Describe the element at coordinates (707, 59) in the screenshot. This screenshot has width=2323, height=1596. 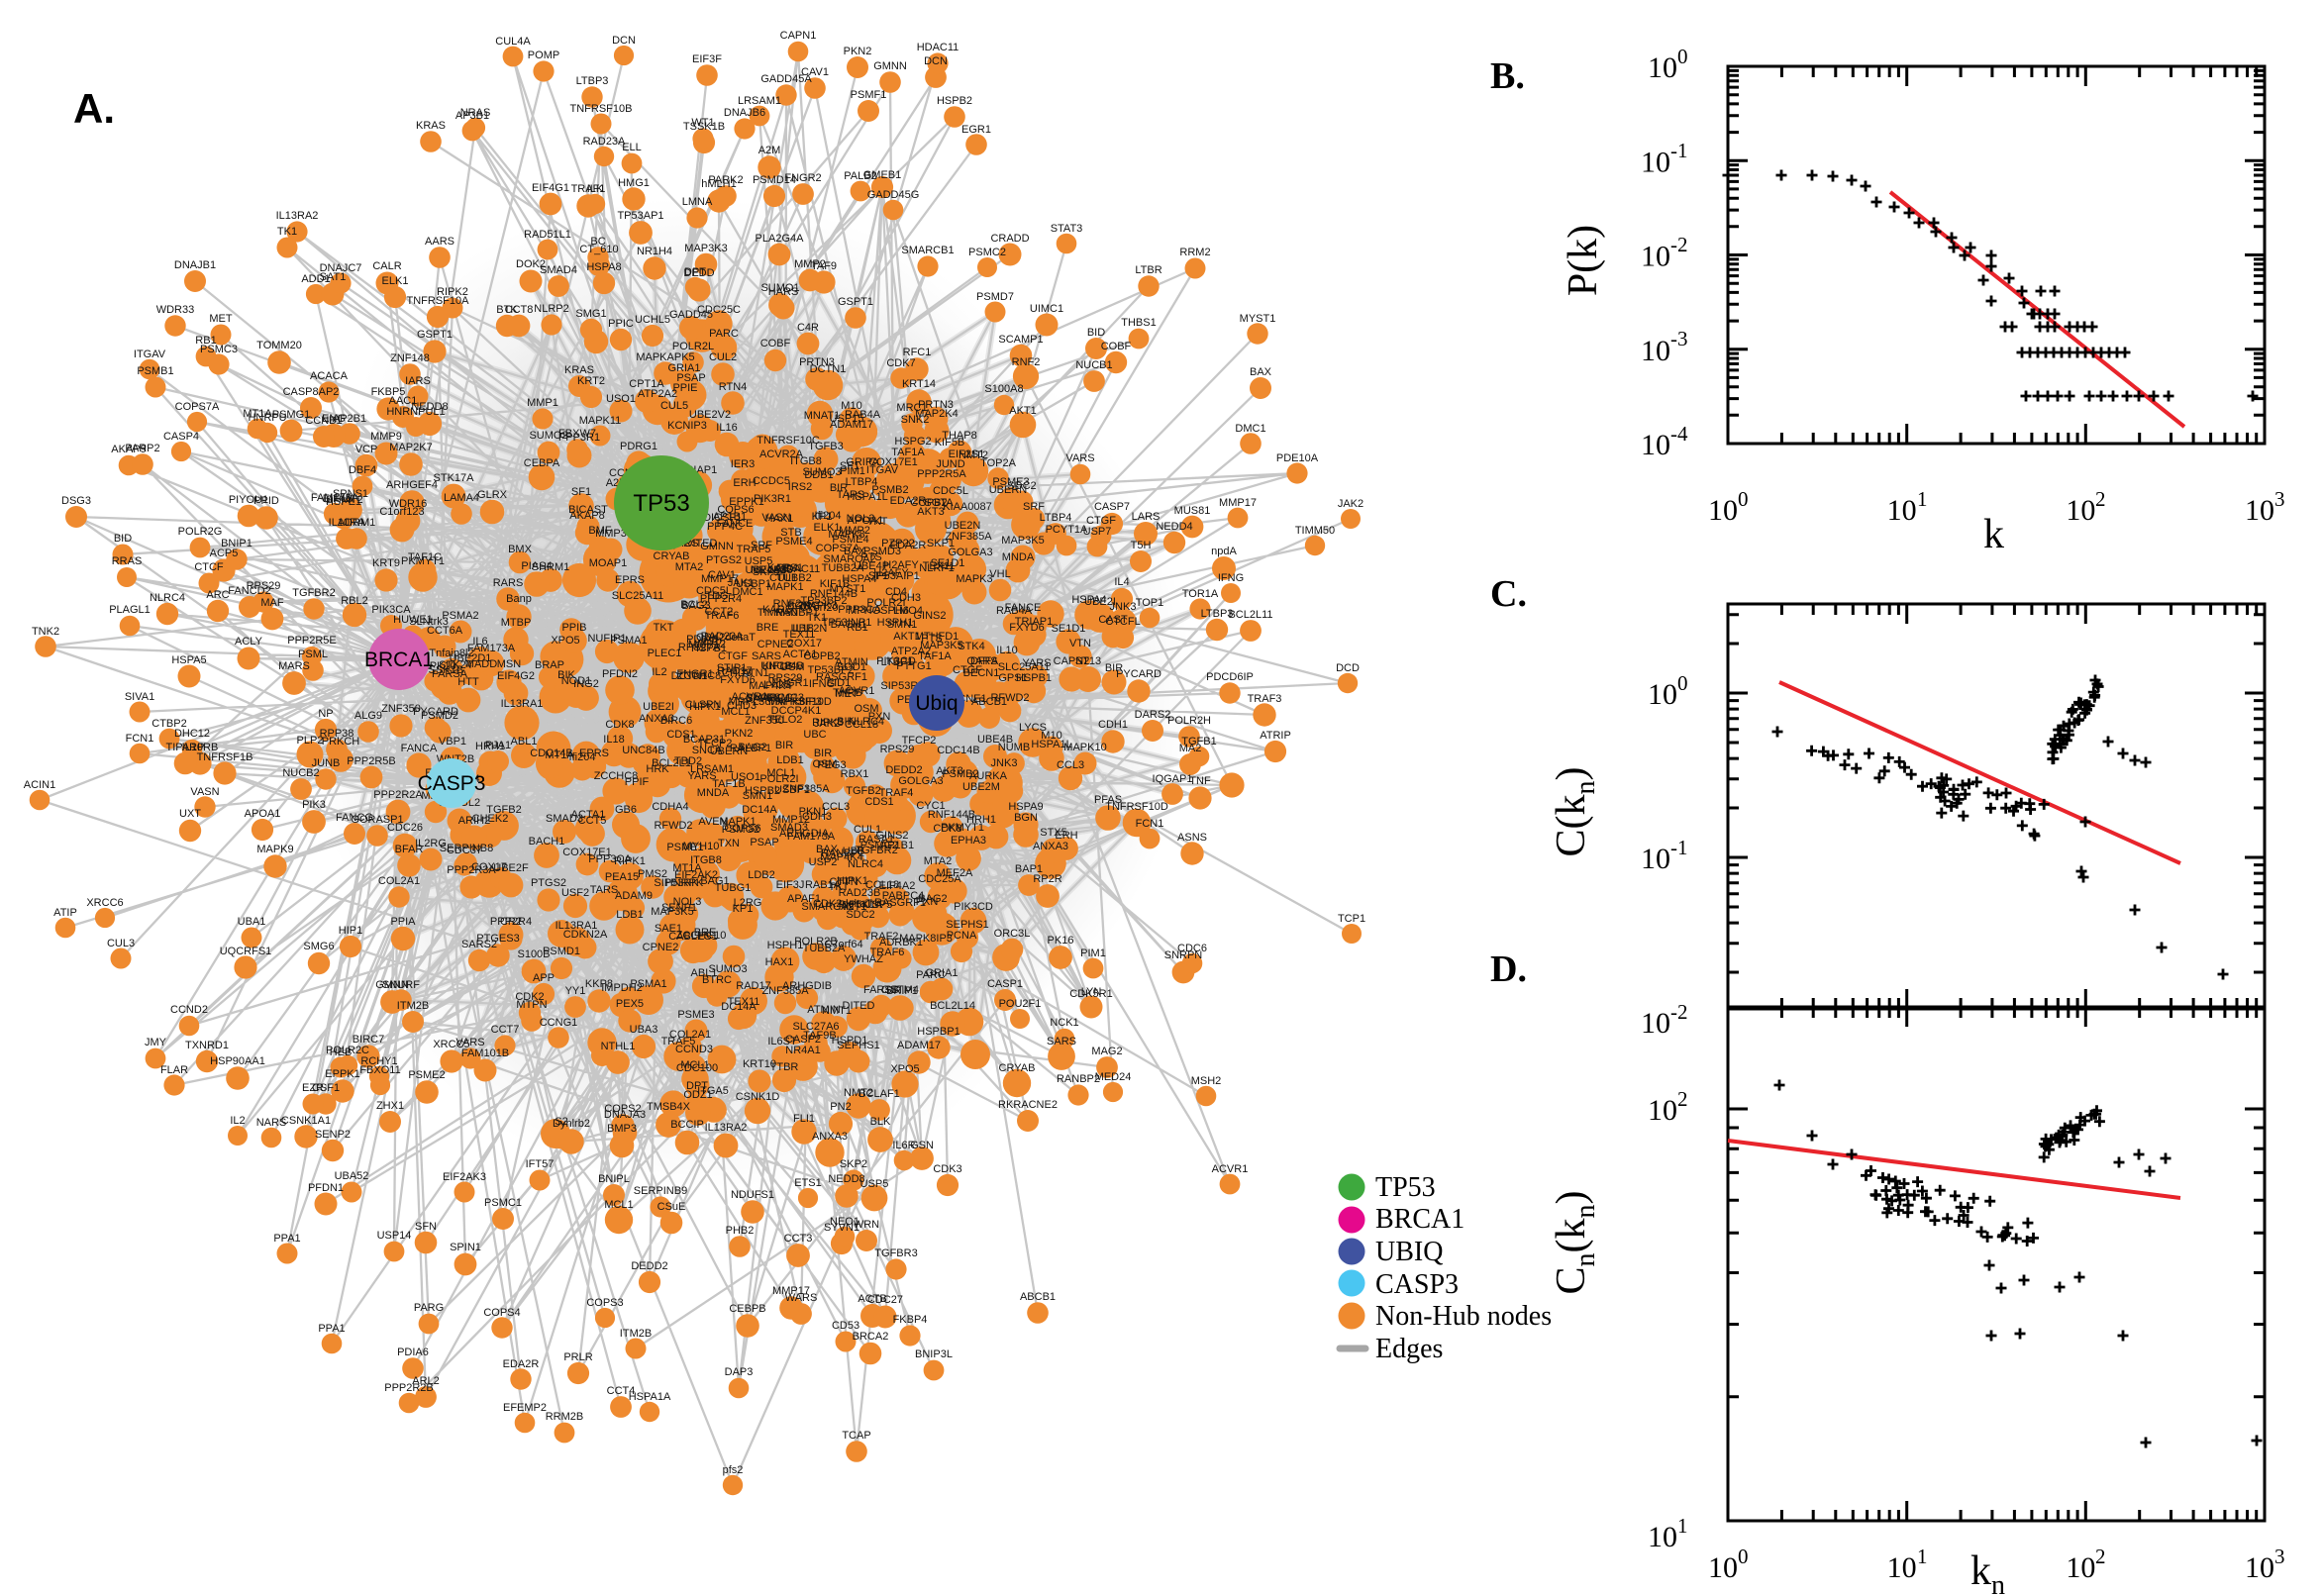
I see `svg-text: EIF3F` at that location.